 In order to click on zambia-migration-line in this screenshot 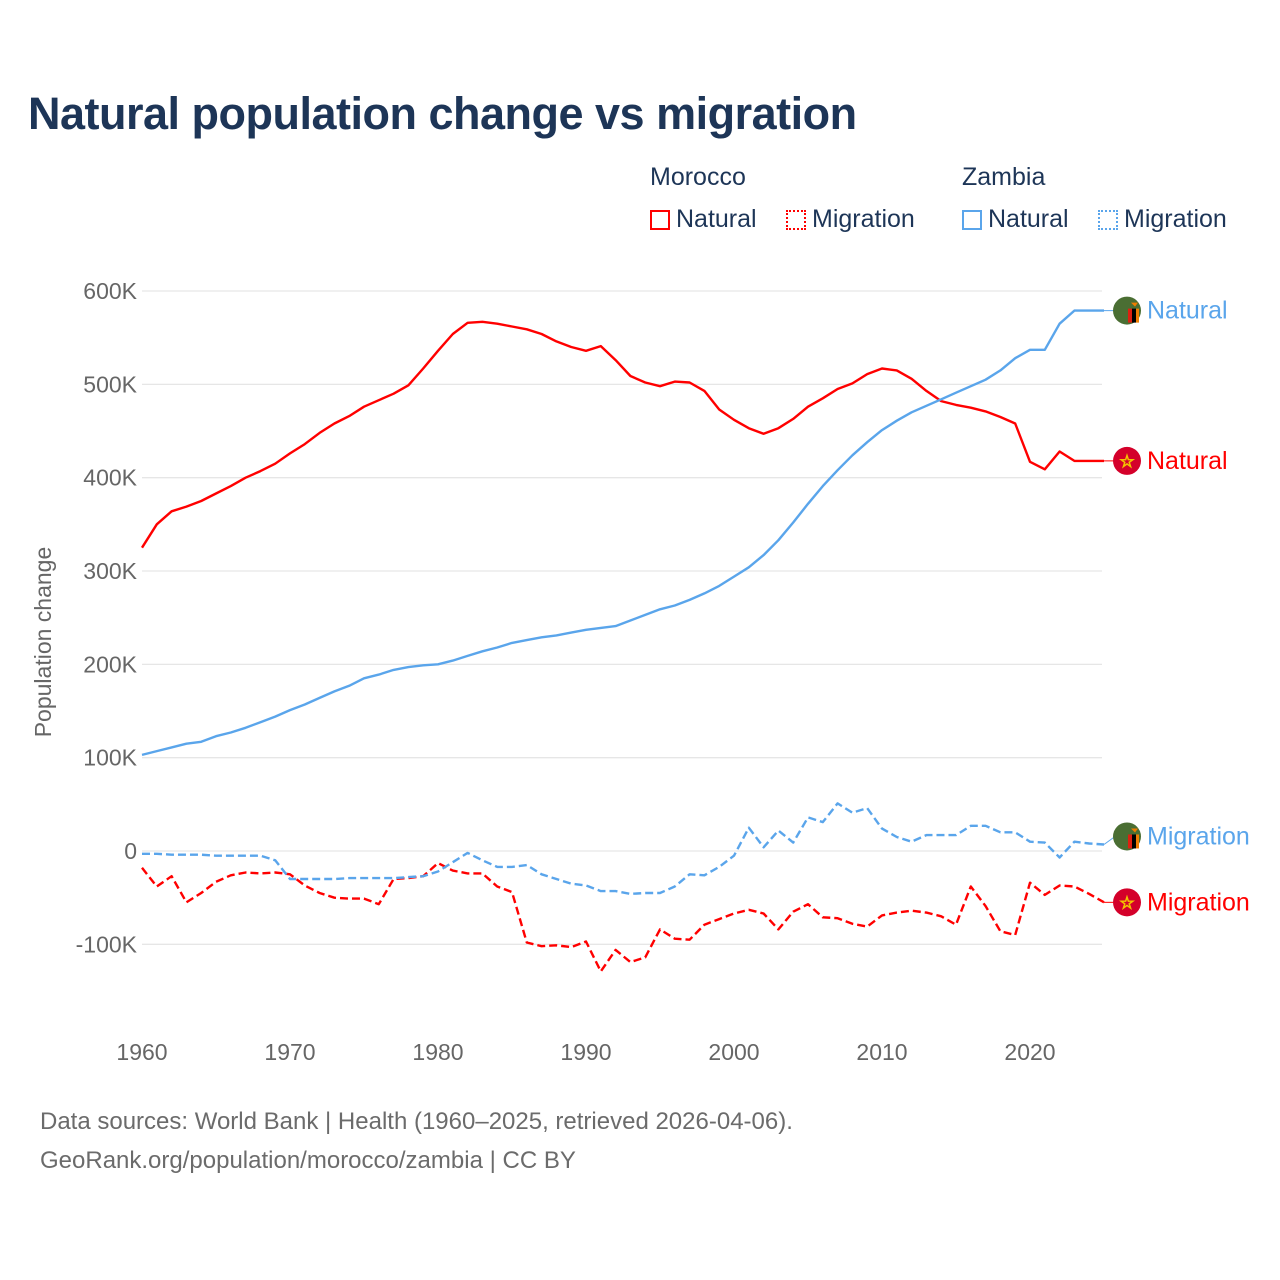, I will do `click(623, 849)`.